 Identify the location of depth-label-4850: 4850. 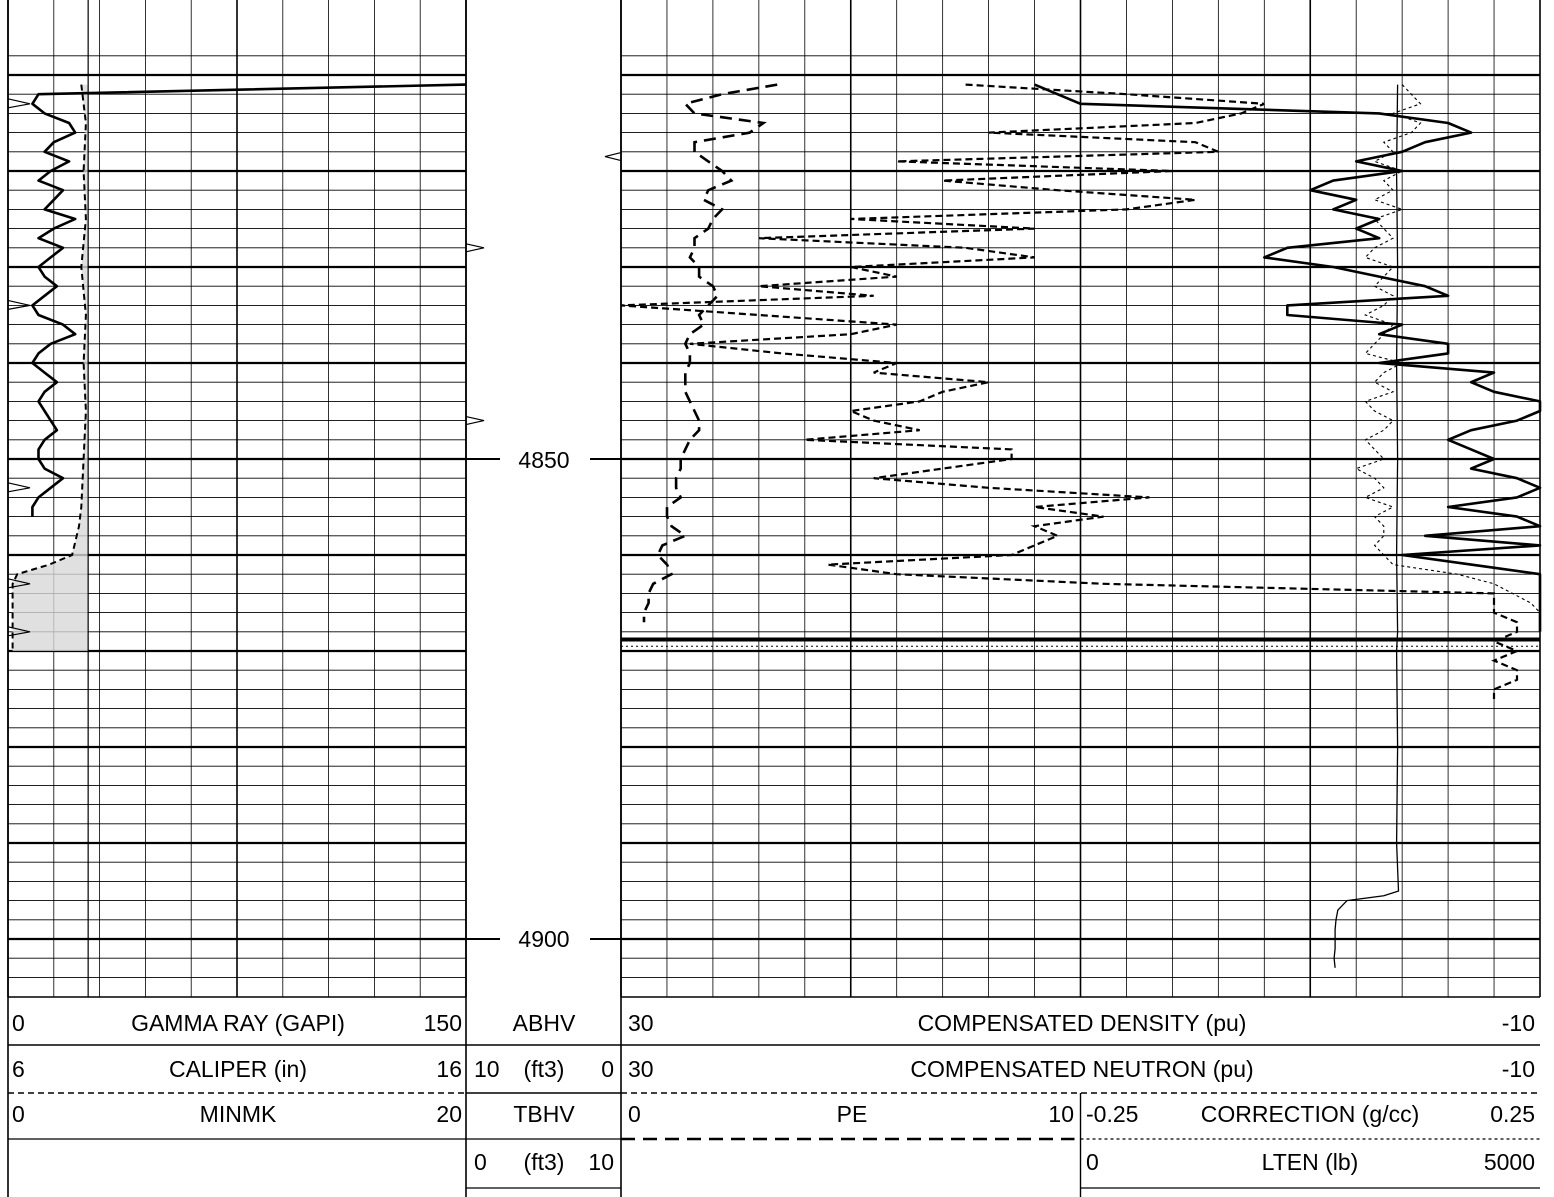
(543, 460).